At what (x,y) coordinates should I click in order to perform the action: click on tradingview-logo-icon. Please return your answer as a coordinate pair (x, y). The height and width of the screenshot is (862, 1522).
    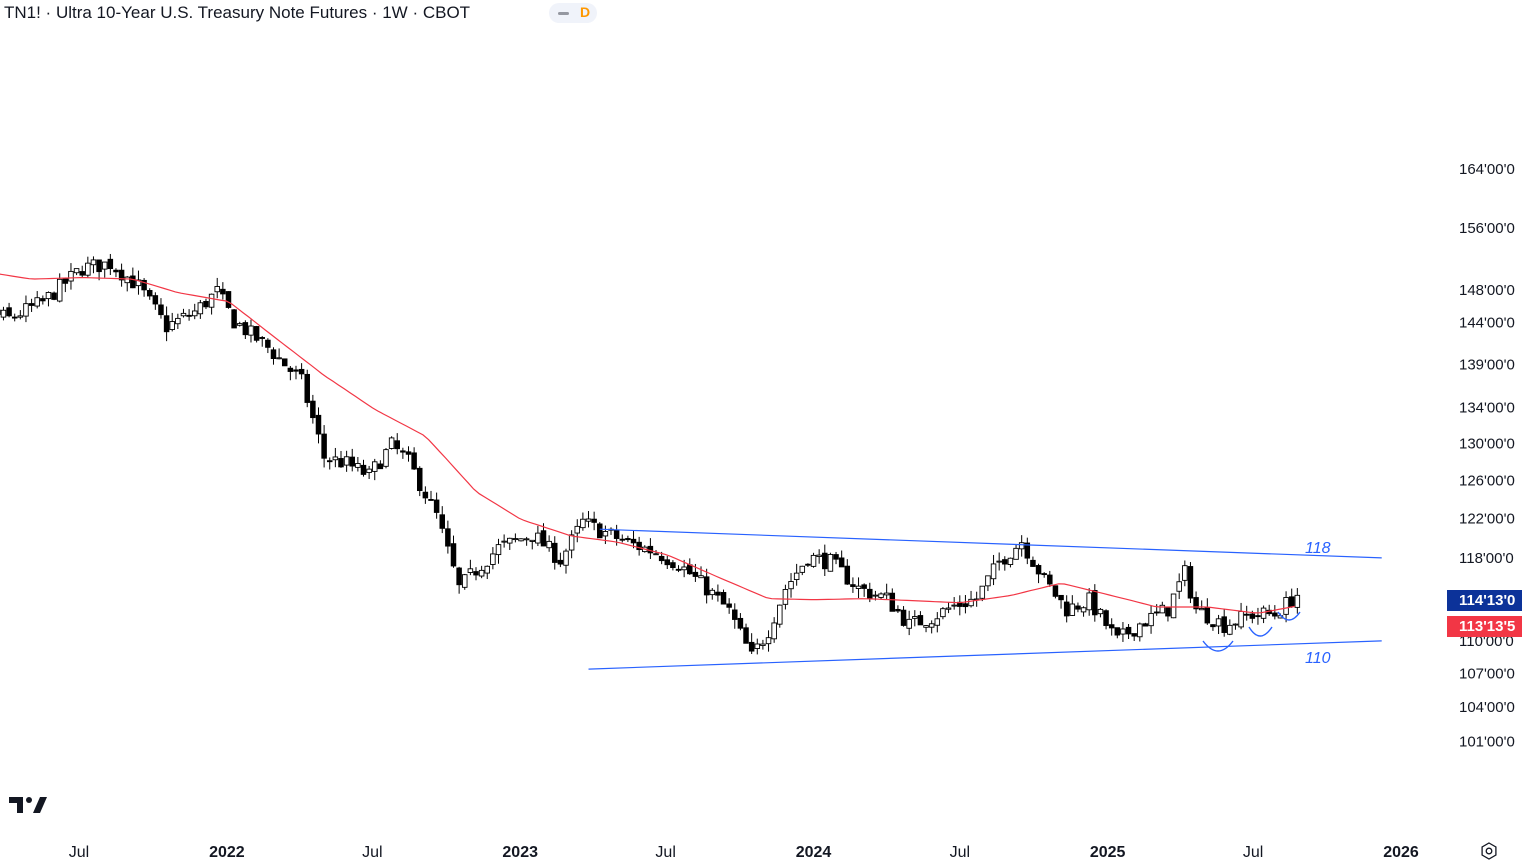
    Looking at the image, I should click on (28, 805).